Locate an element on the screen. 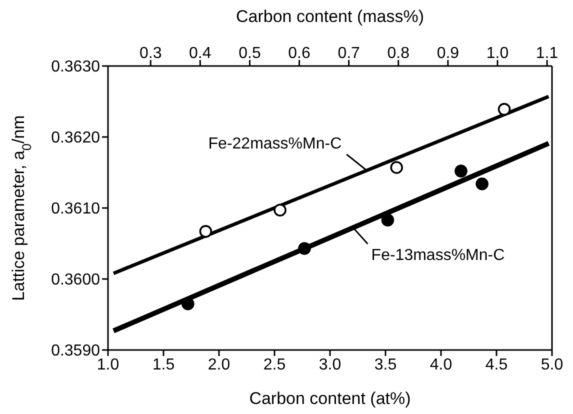 This screenshot has width=573, height=414. x-tick-label: 1.5 is located at coordinates (163, 365).